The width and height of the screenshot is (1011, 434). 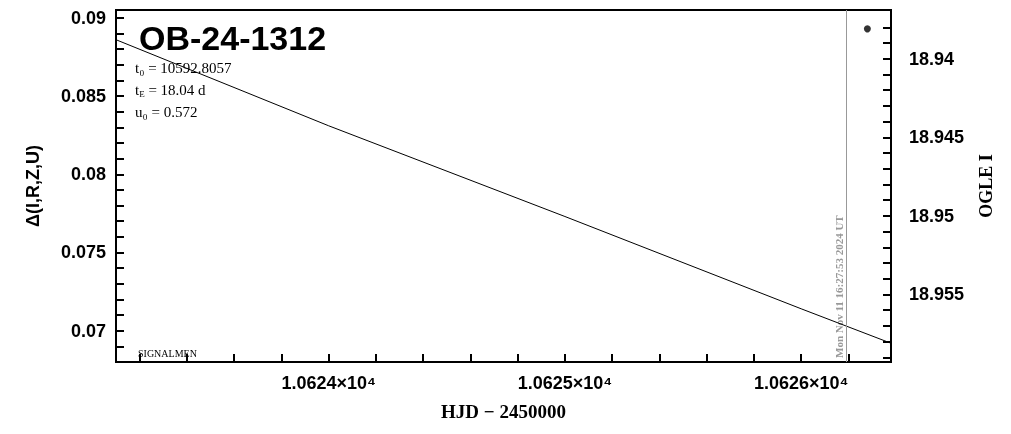 What do you see at coordinates (88, 174) in the screenshot?
I see `y-tick-label: 0.08` at bounding box center [88, 174].